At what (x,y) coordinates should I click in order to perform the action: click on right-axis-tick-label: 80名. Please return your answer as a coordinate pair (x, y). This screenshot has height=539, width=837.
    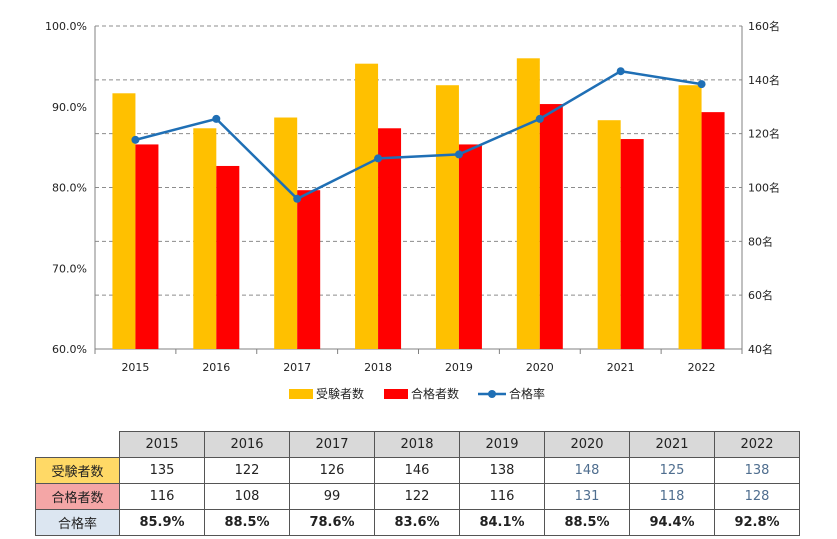
    Looking at the image, I should click on (760, 241).